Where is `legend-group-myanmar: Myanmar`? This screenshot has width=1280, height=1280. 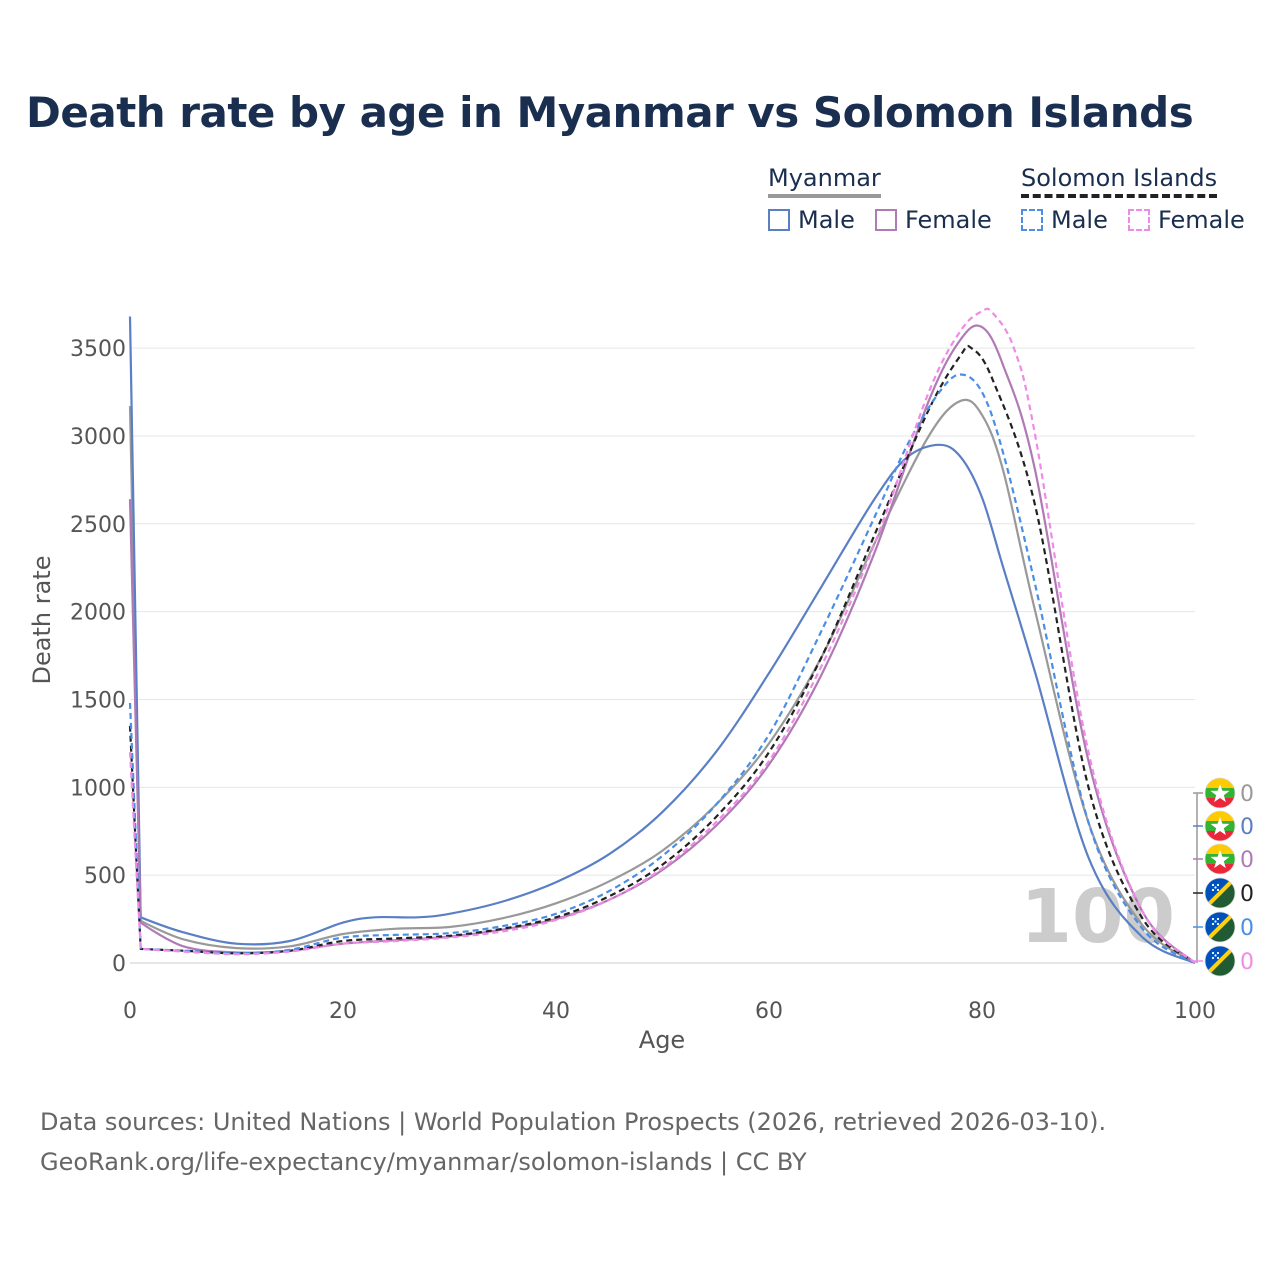 legend-group-myanmar: Myanmar is located at coordinates (824, 181).